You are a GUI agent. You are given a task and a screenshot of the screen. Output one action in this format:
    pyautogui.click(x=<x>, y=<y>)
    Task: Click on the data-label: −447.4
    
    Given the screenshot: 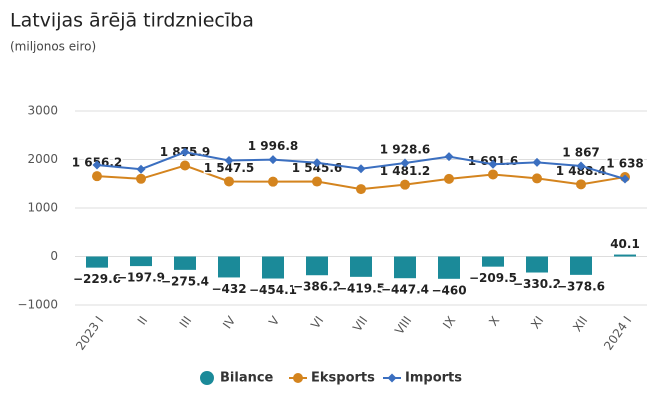 What is the action you would take?
    pyautogui.click(x=405, y=290)
    